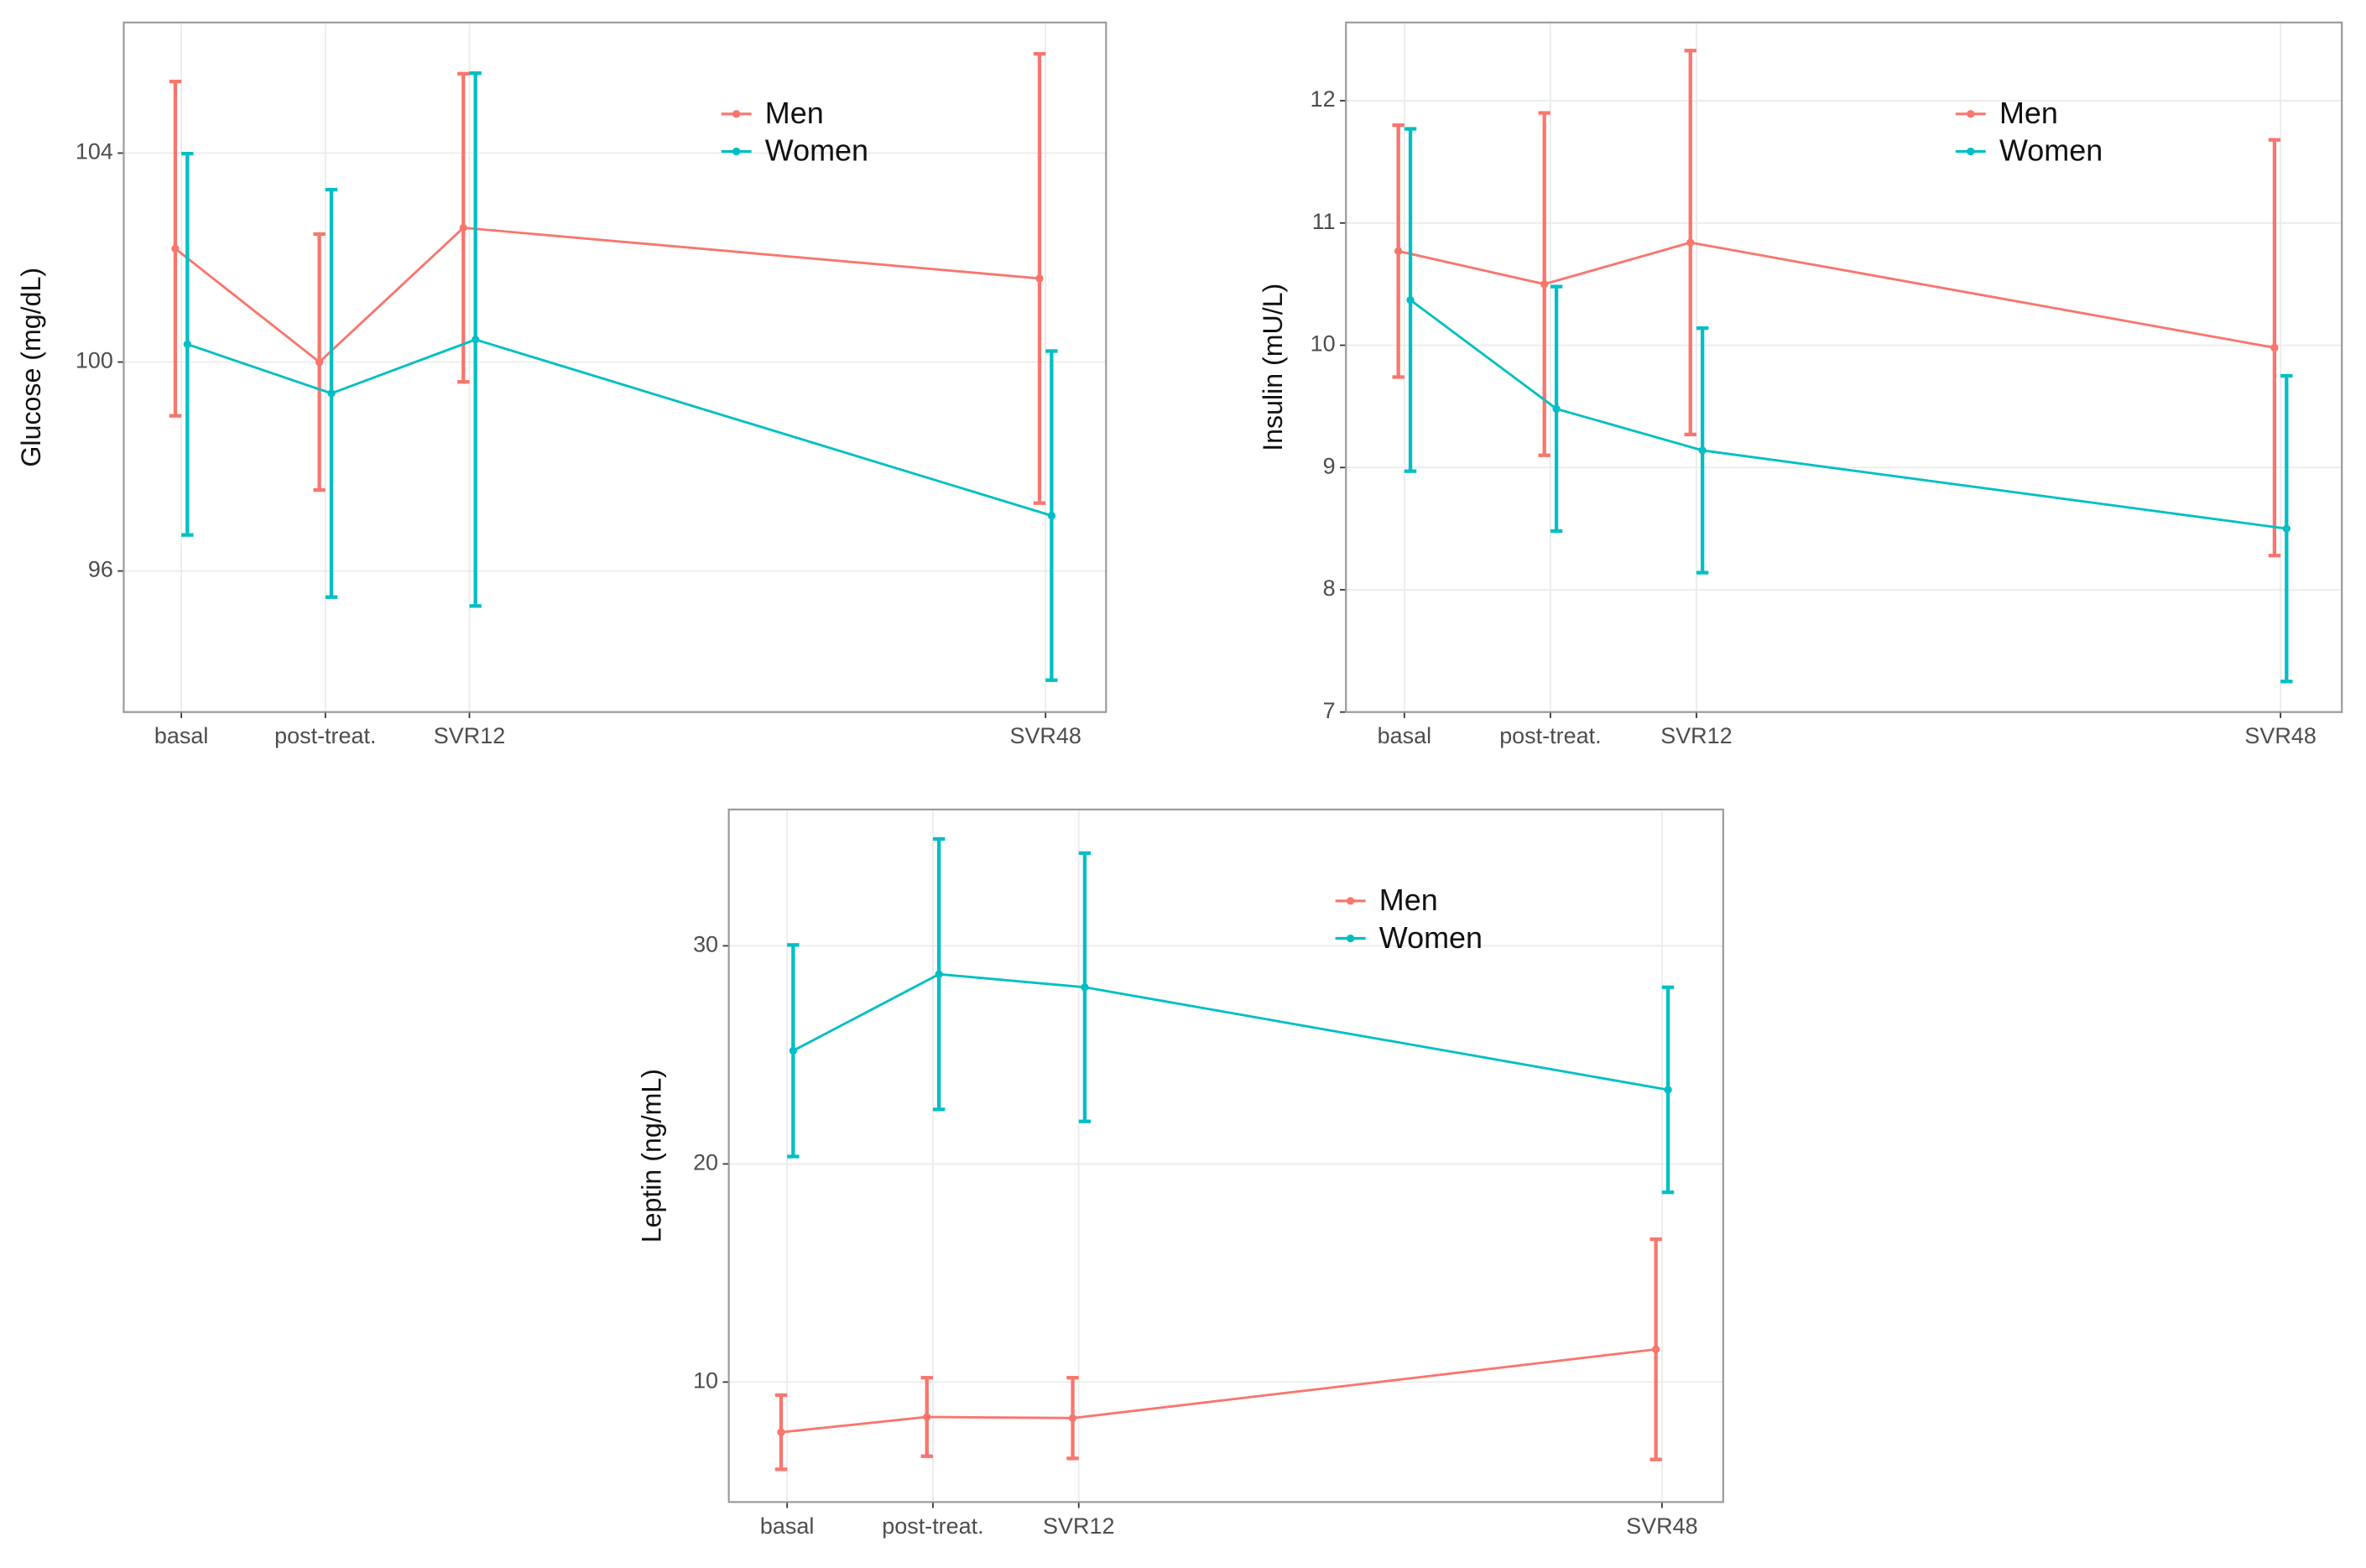  I want to click on y-tick-label: 20, so click(705, 1163).